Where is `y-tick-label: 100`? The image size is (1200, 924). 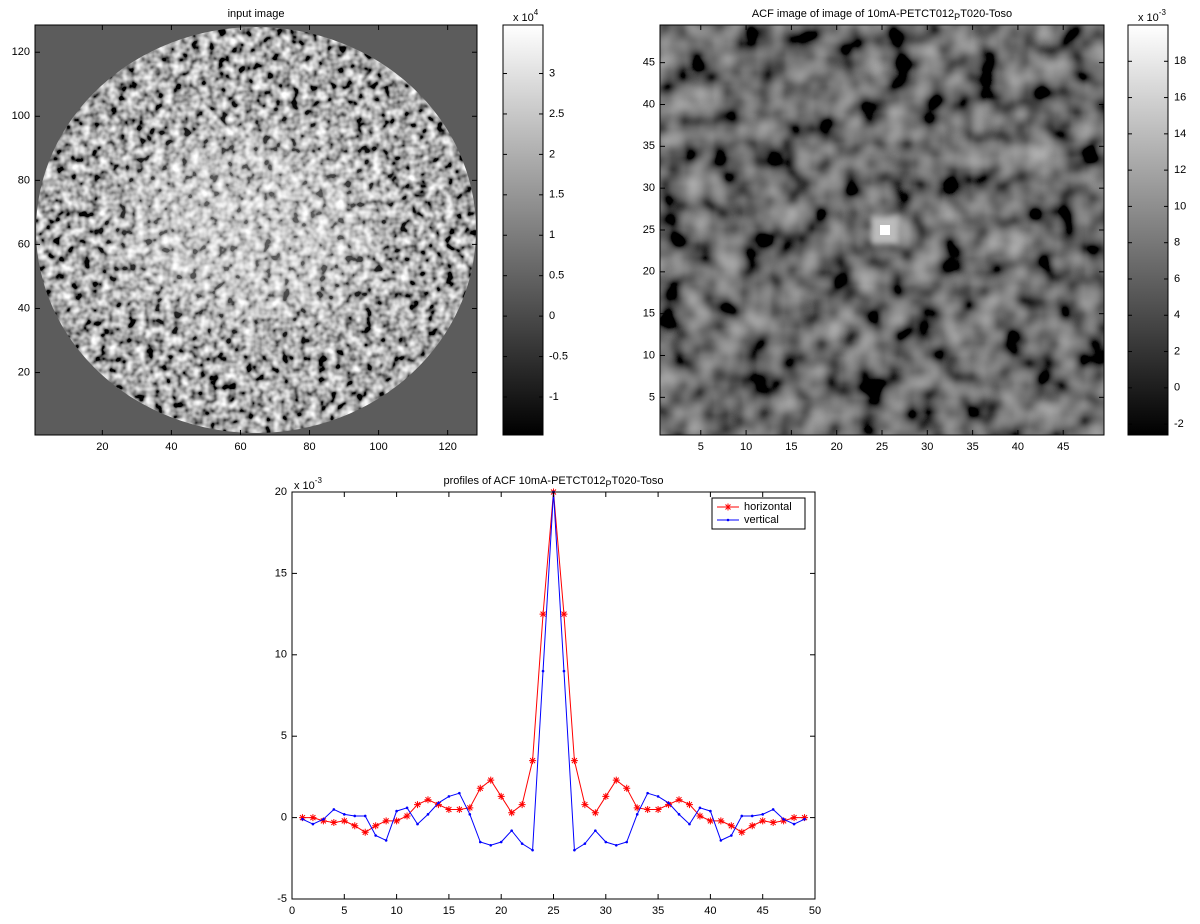 y-tick-label: 100 is located at coordinates (21, 116).